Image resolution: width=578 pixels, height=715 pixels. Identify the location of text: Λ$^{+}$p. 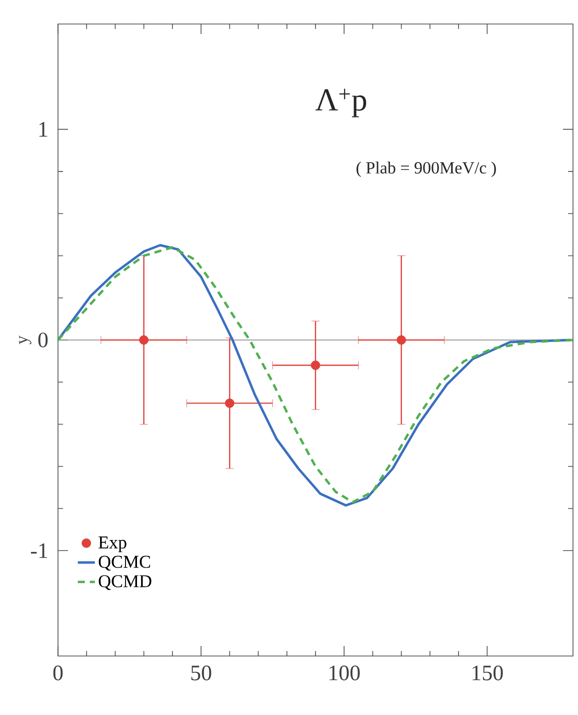
(340, 103).